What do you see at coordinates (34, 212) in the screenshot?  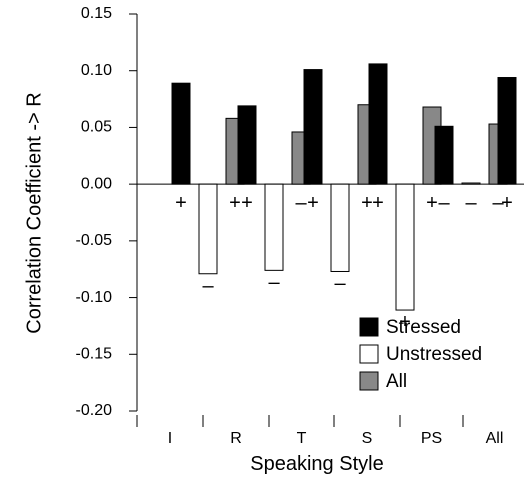 I see `y-axis-title: Correlation Coefficient -> R` at bounding box center [34, 212].